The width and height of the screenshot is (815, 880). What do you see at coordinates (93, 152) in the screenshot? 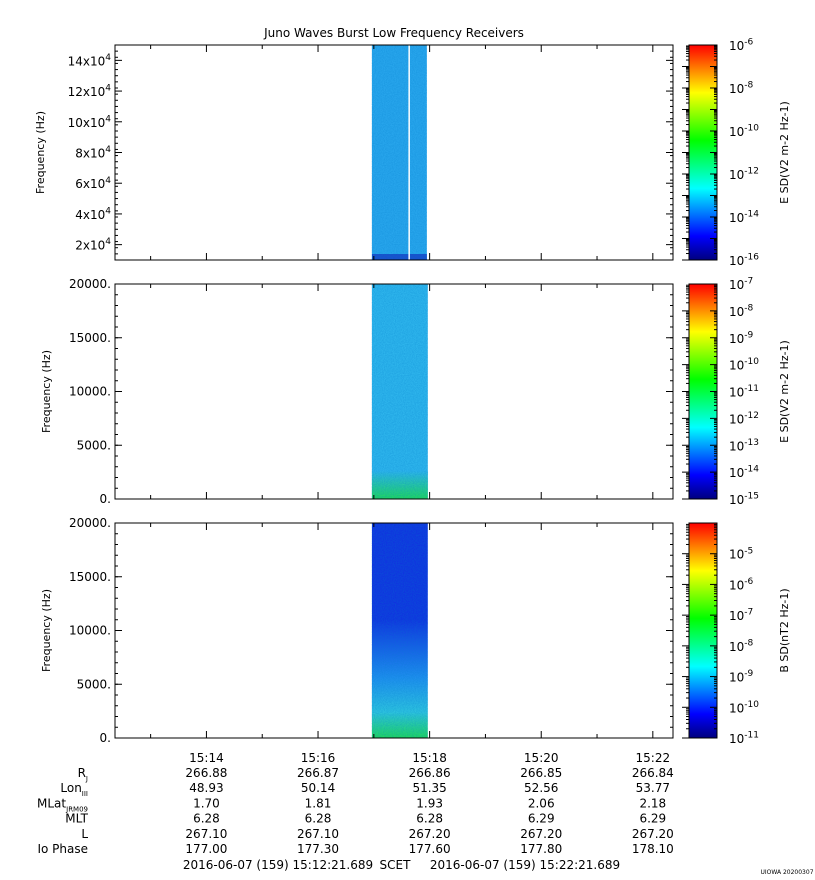
I see `y-tick-label: 8x104` at bounding box center [93, 152].